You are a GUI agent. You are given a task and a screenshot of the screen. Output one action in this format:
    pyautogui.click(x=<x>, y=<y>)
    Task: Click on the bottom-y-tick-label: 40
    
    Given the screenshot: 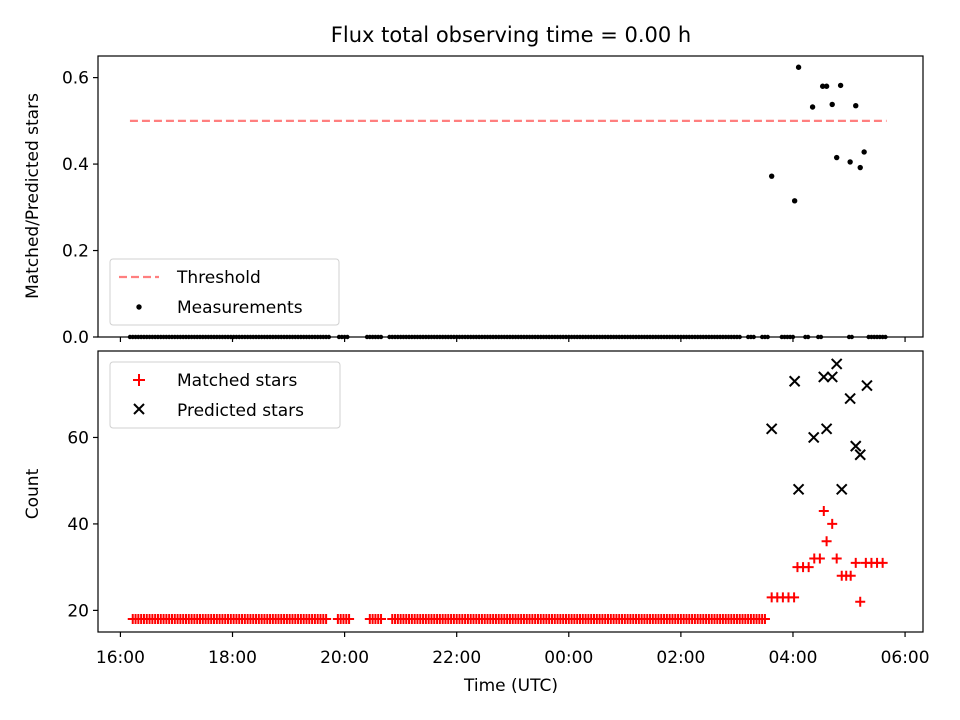 What is the action you would take?
    pyautogui.click(x=78, y=525)
    